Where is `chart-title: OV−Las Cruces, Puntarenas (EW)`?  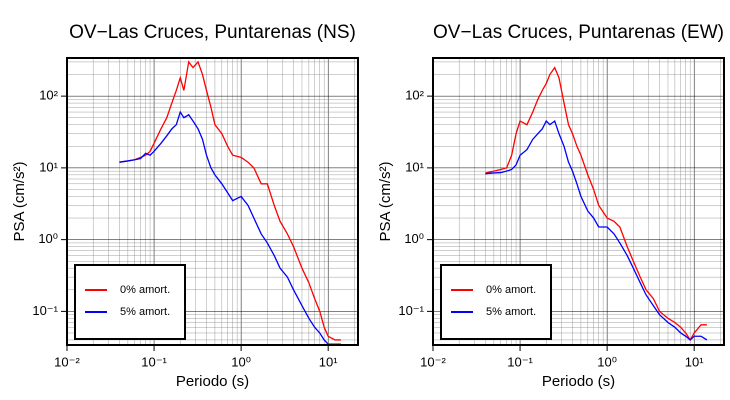 chart-title: OV−Las Cruces, Puntarenas (EW) is located at coordinates (578, 32).